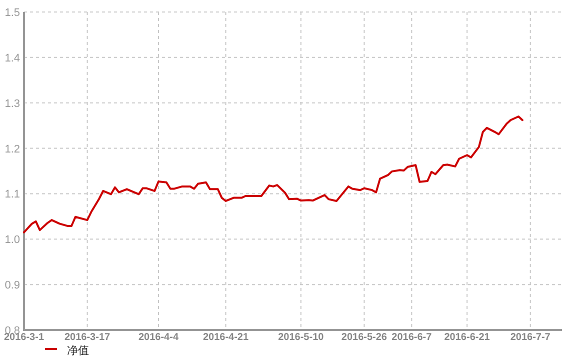 Image resolution: width=571 pixels, height=356 pixels. What do you see at coordinates (301, 337) in the screenshot?
I see `x-tick-label: 2016-5-10` at bounding box center [301, 337].